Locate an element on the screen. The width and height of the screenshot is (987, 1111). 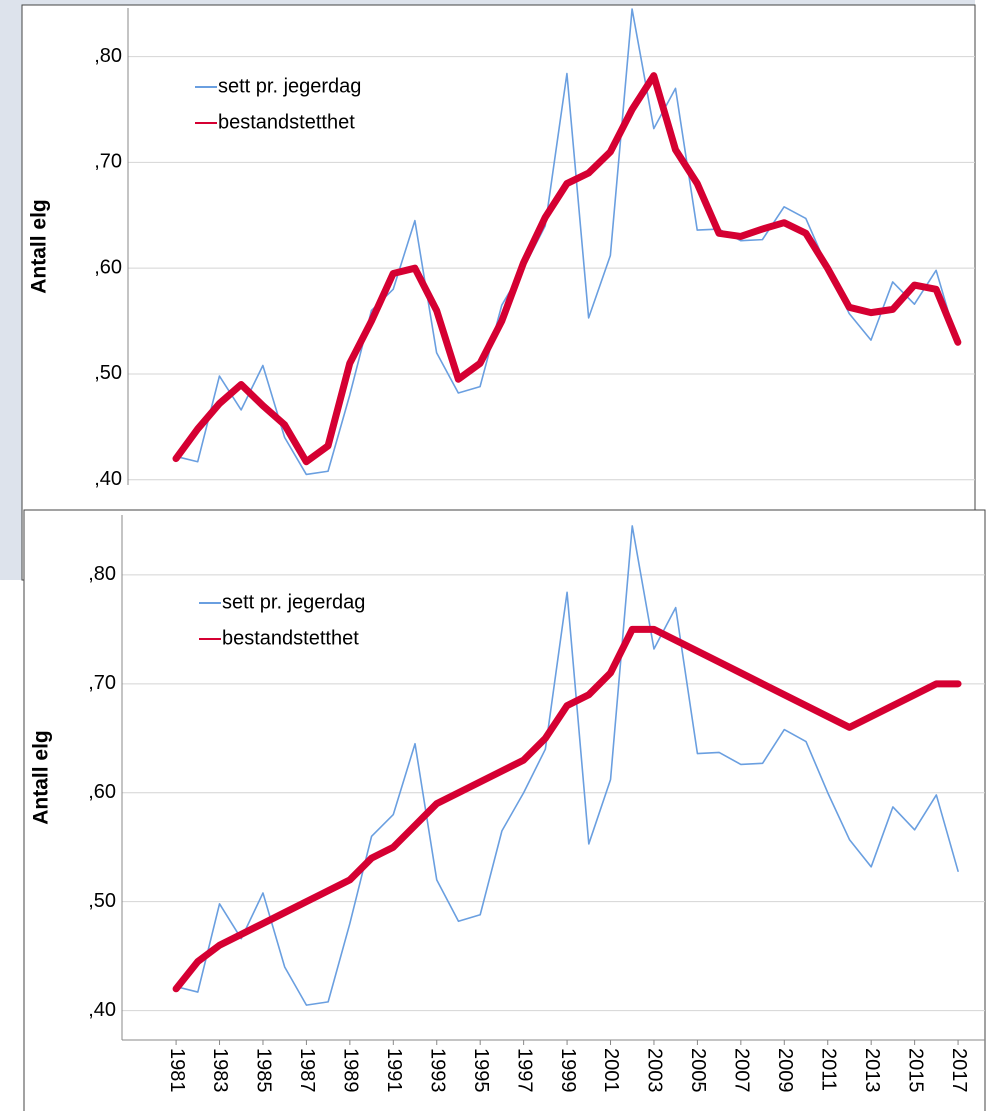
x-tick-label: 1983 is located at coordinates (220, 1070).